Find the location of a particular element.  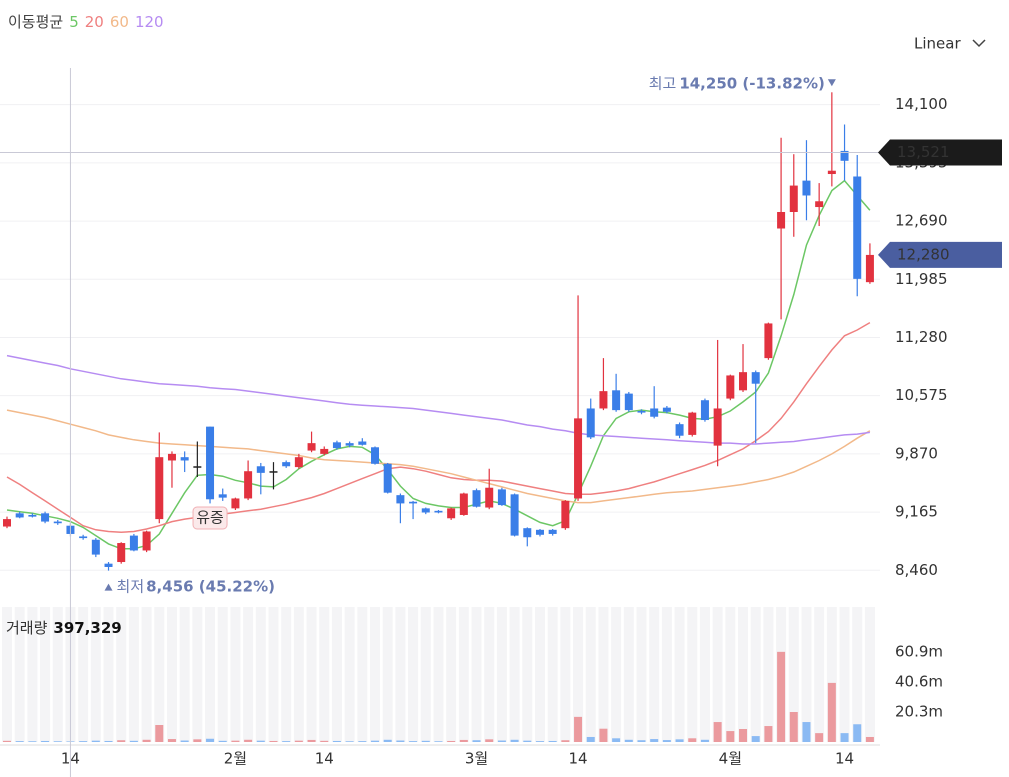

x-tick-label: 3월 is located at coordinates (476, 759).